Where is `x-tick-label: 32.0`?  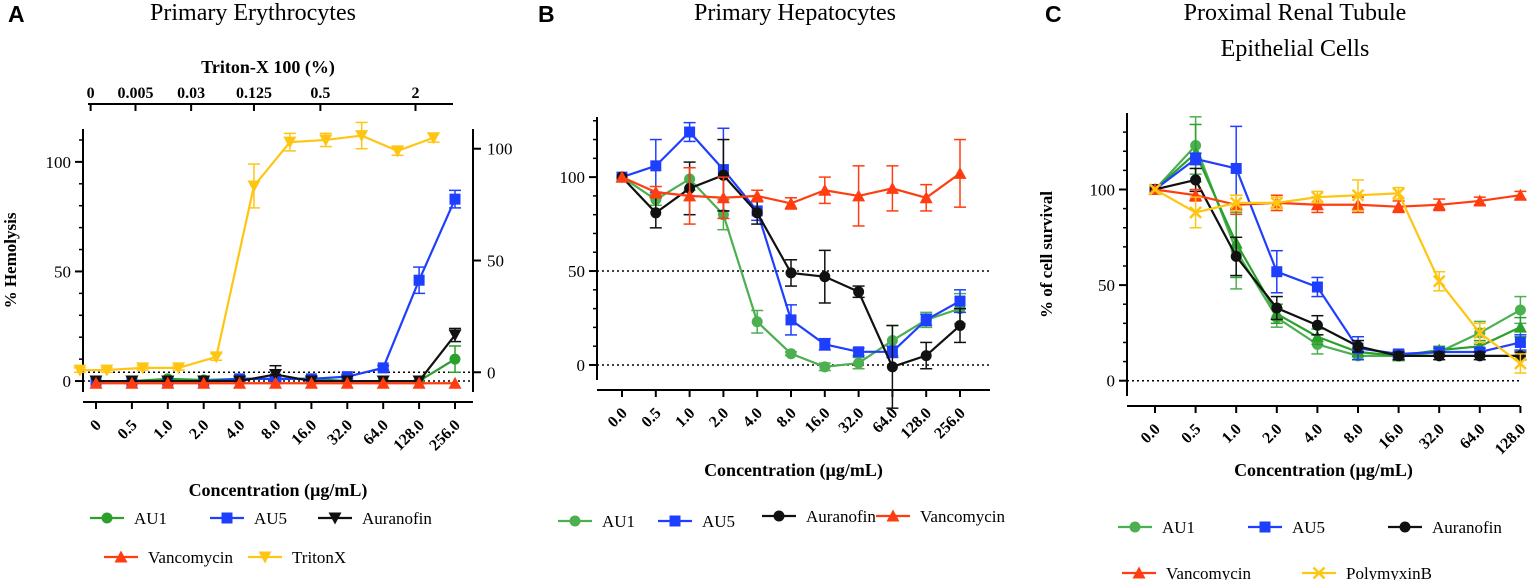
x-tick-label: 32.0 is located at coordinates (340, 433).